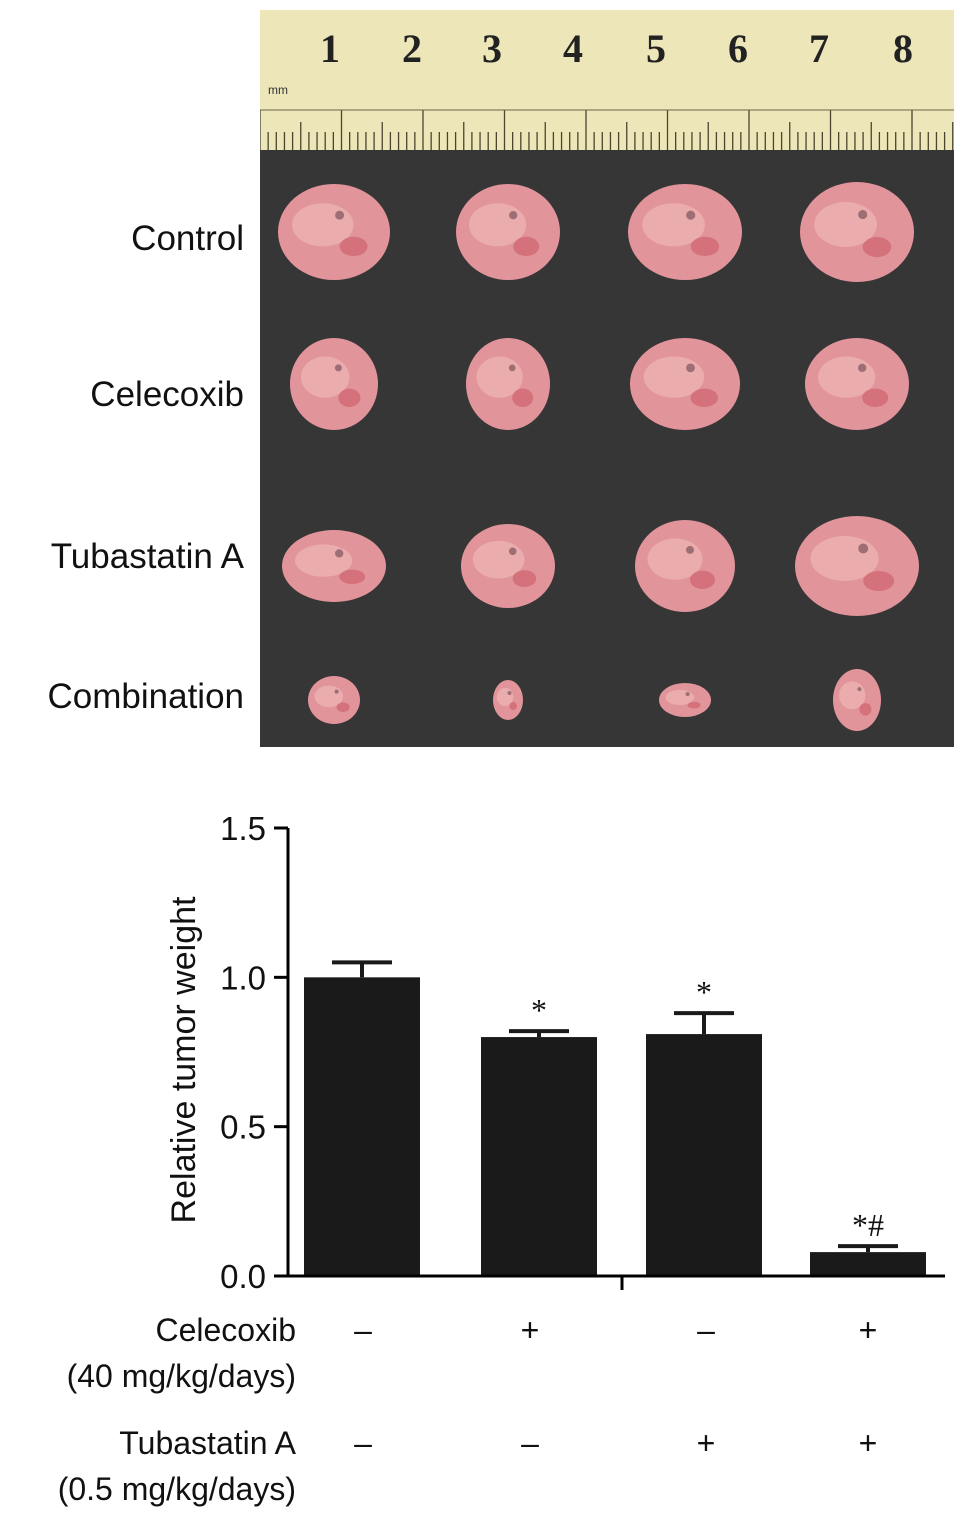 The width and height of the screenshot is (969, 1526). I want to click on bar-combination, so click(868, 1264).